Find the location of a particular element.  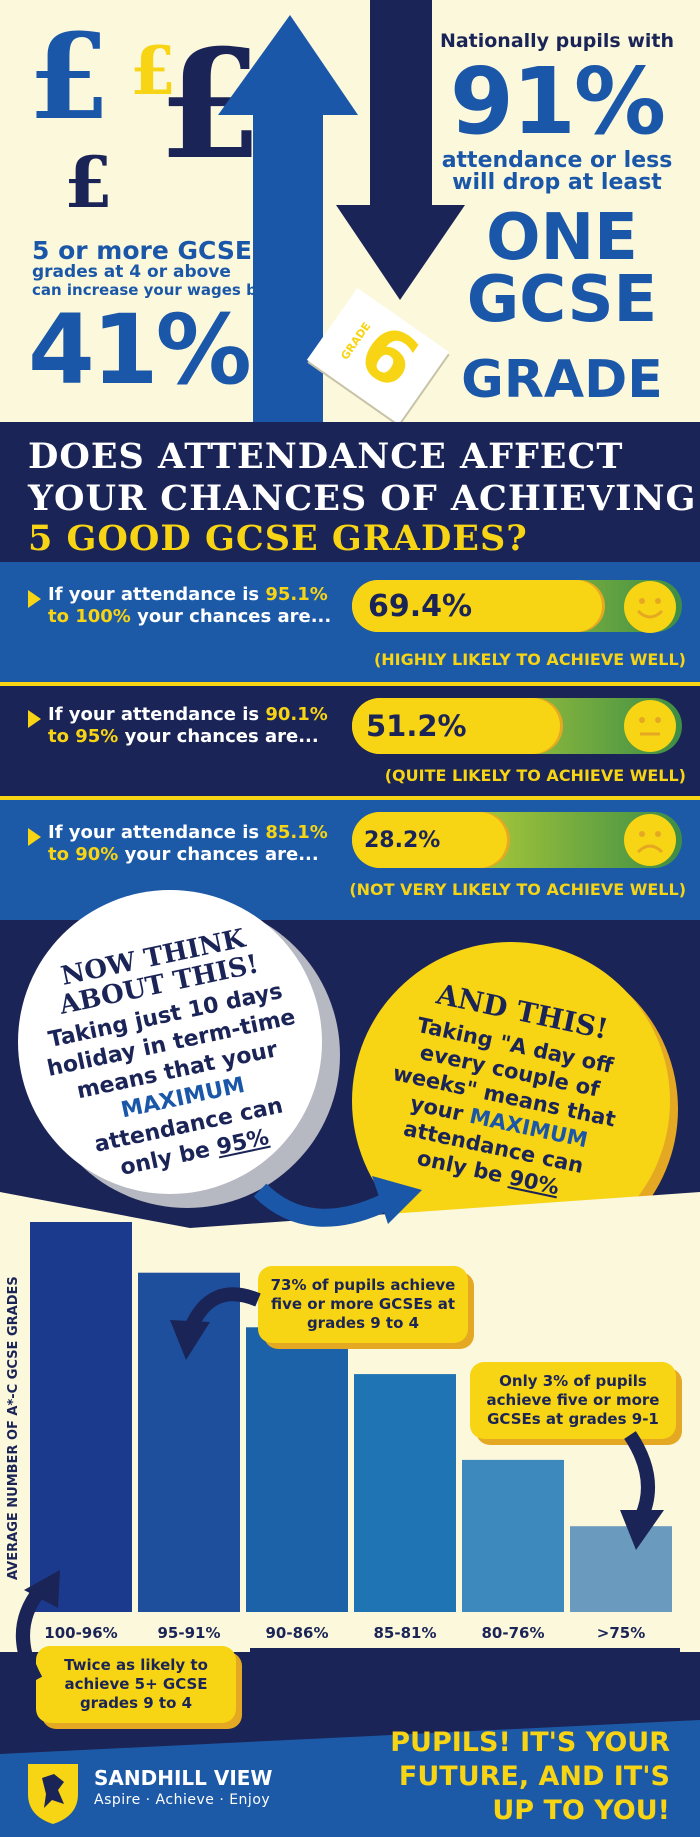

band-2-value-pill: 51.2% is located at coordinates (456, 726).